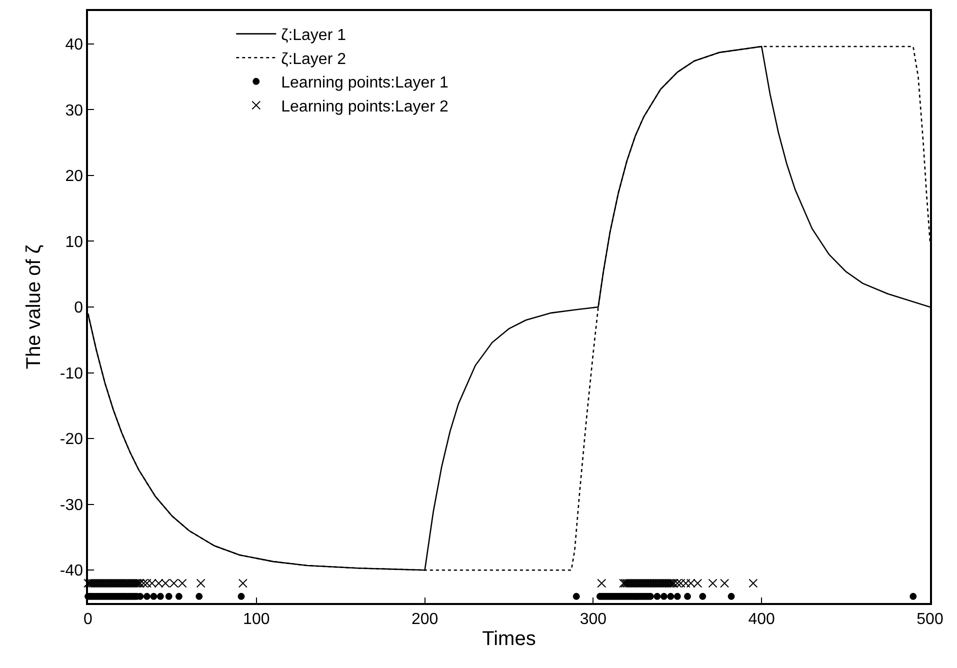  What do you see at coordinates (74, 242) in the screenshot?
I see `y-tick-label: 10` at bounding box center [74, 242].